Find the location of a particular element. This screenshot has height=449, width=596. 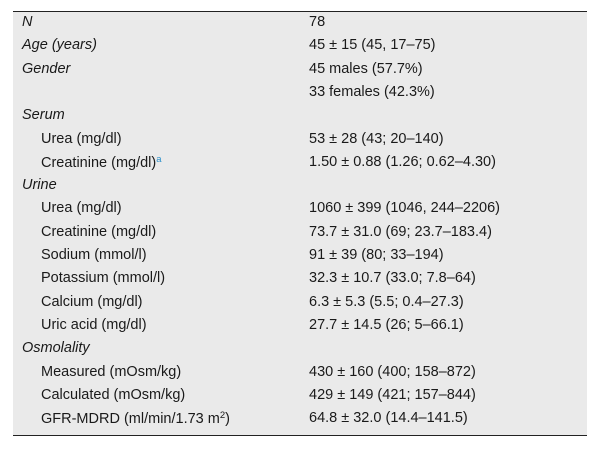

table-row: Urea (mg/dl) 53 ± 28 (43; 20–140) is located at coordinates (300, 140).